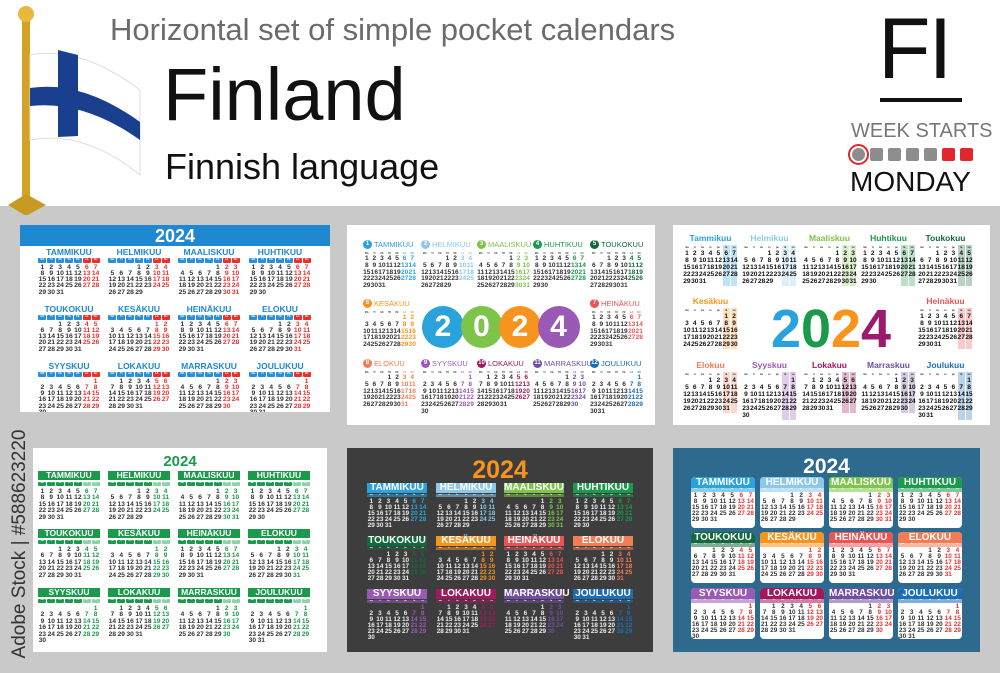 The image size is (1000, 673). I want to click on day-31: 31, so click(262, 410).